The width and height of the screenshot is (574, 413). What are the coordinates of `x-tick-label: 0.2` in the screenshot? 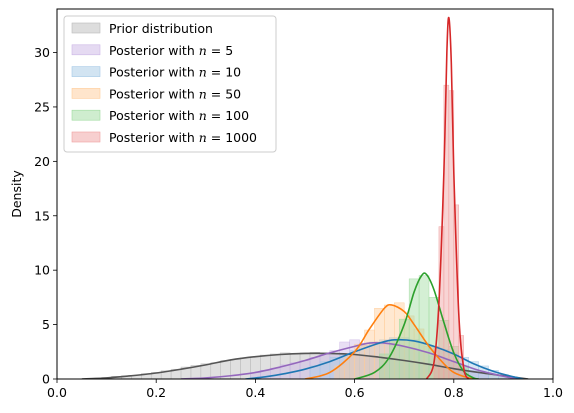 It's located at (156, 392).